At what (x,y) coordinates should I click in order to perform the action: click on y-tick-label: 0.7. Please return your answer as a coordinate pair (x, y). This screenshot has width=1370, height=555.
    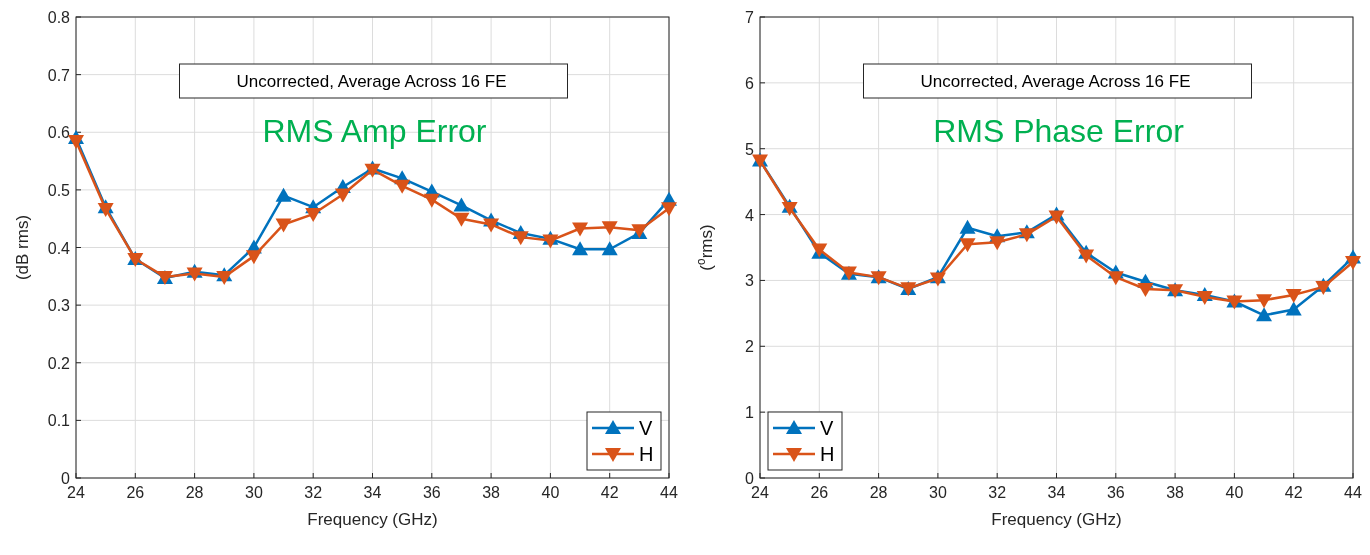
    Looking at the image, I should click on (59, 75).